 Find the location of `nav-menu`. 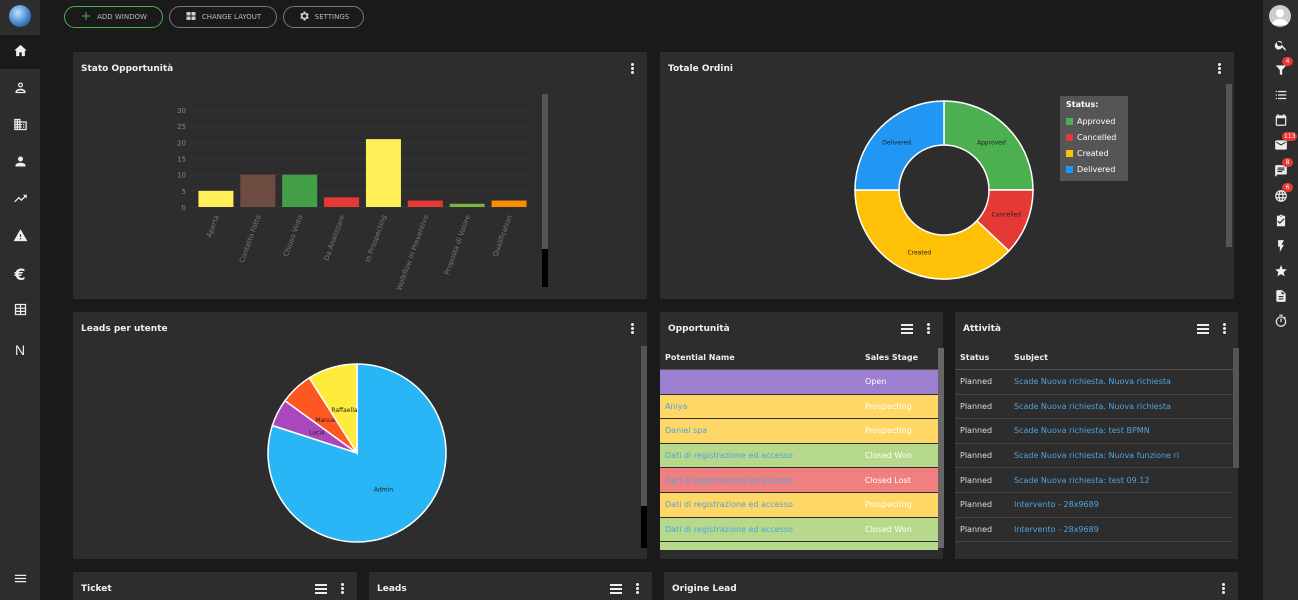

nav-menu is located at coordinates (20, 580).